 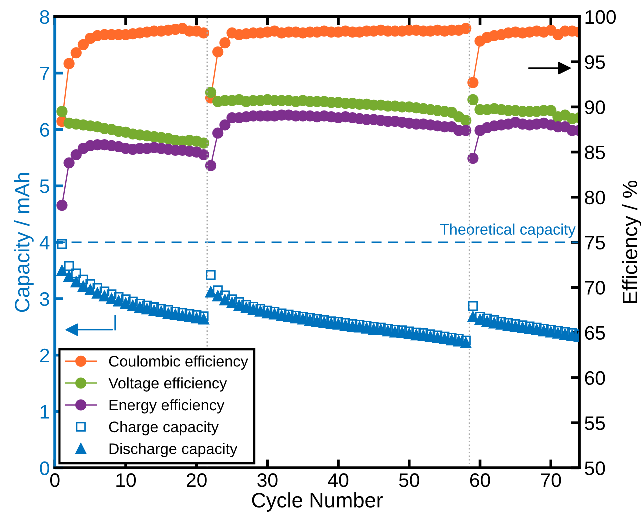 I want to click on legend-label: Charge capacity, so click(x=164, y=428).